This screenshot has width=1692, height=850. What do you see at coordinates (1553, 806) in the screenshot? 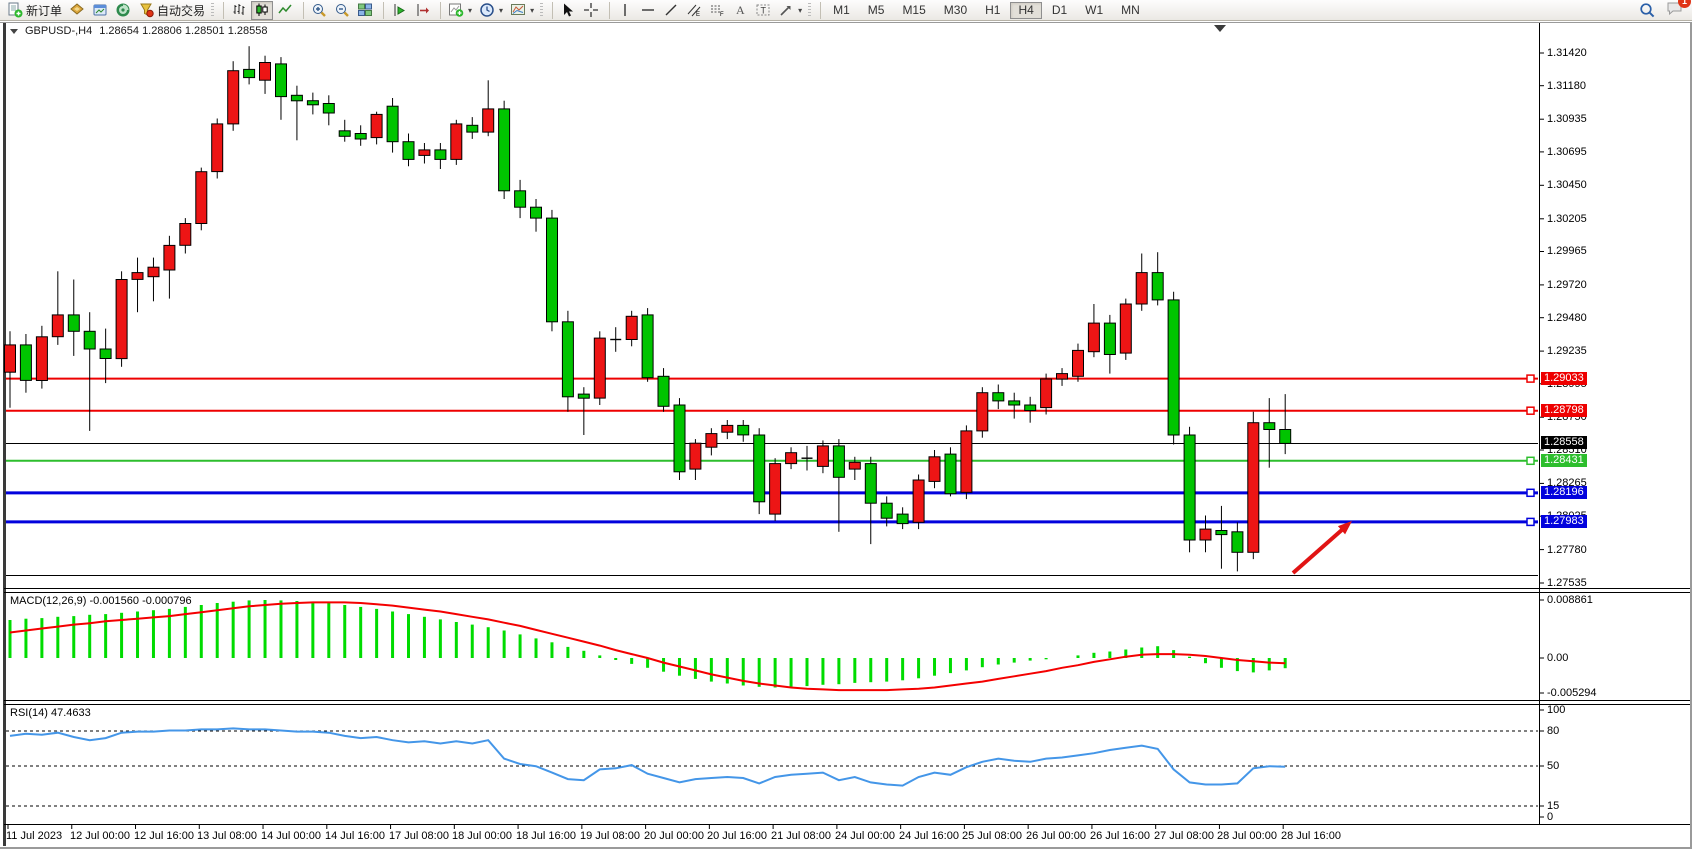
I see `rsi-tick-label: 15` at bounding box center [1553, 806].